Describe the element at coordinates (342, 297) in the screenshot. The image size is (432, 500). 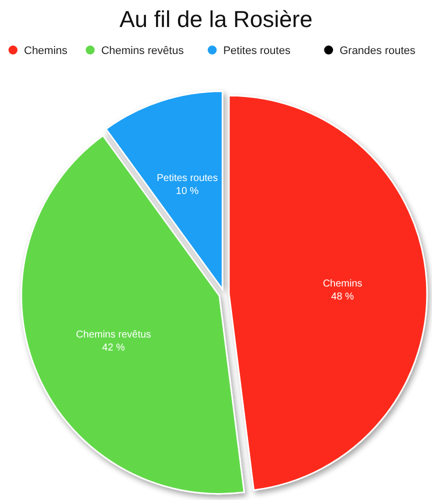
I see `data-label: 48 %` at that location.